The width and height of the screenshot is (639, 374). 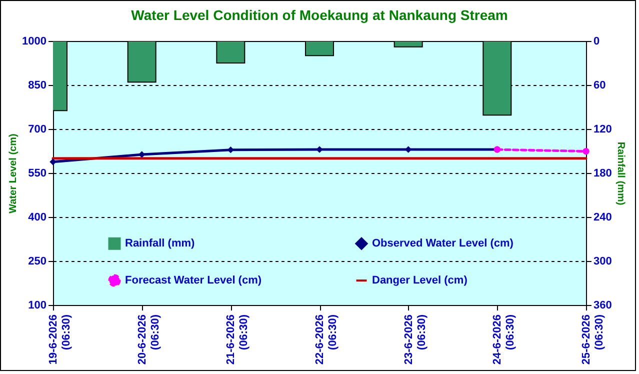 What do you see at coordinates (37, 174) in the screenshot?
I see `y-tick-label: 550` at bounding box center [37, 174].